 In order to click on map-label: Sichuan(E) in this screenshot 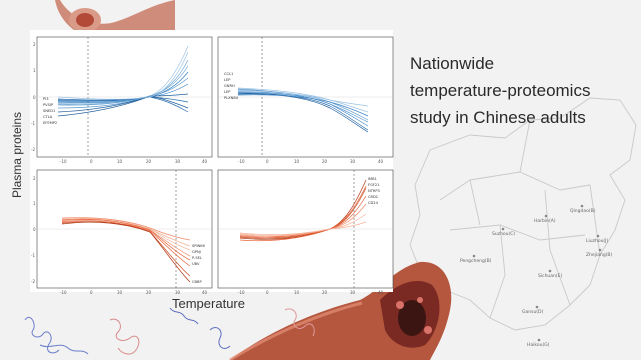, I will do `click(550, 276)`.